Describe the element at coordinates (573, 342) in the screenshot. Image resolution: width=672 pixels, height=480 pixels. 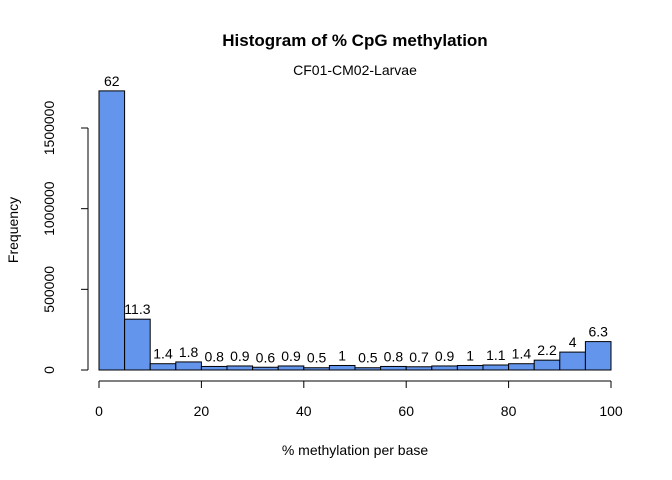
I see `bar-value-label: 4` at that location.